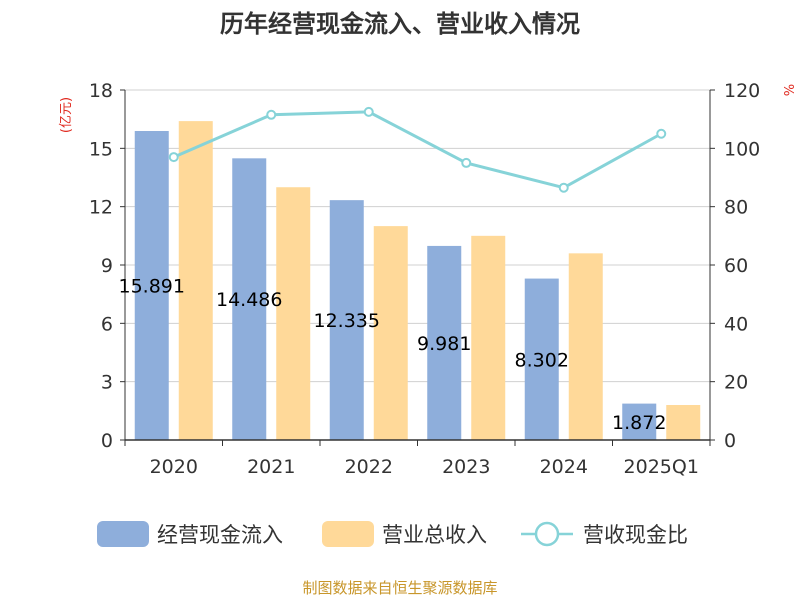  What do you see at coordinates (123, 534) in the screenshot?
I see `legend-swatch-cash-inflow` at bounding box center [123, 534].